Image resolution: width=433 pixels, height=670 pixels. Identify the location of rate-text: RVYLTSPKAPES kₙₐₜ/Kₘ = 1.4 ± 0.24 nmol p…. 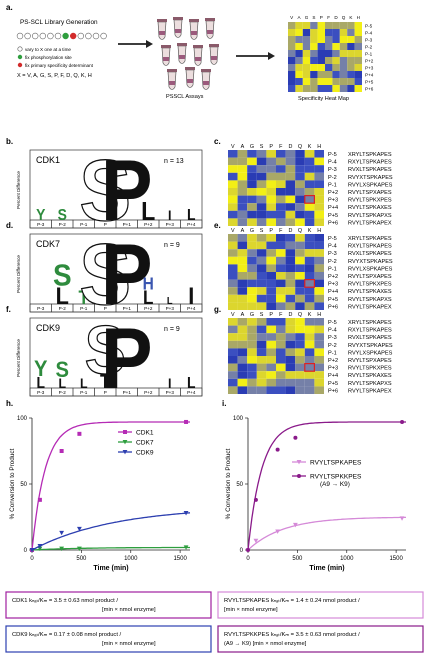
(292, 601).